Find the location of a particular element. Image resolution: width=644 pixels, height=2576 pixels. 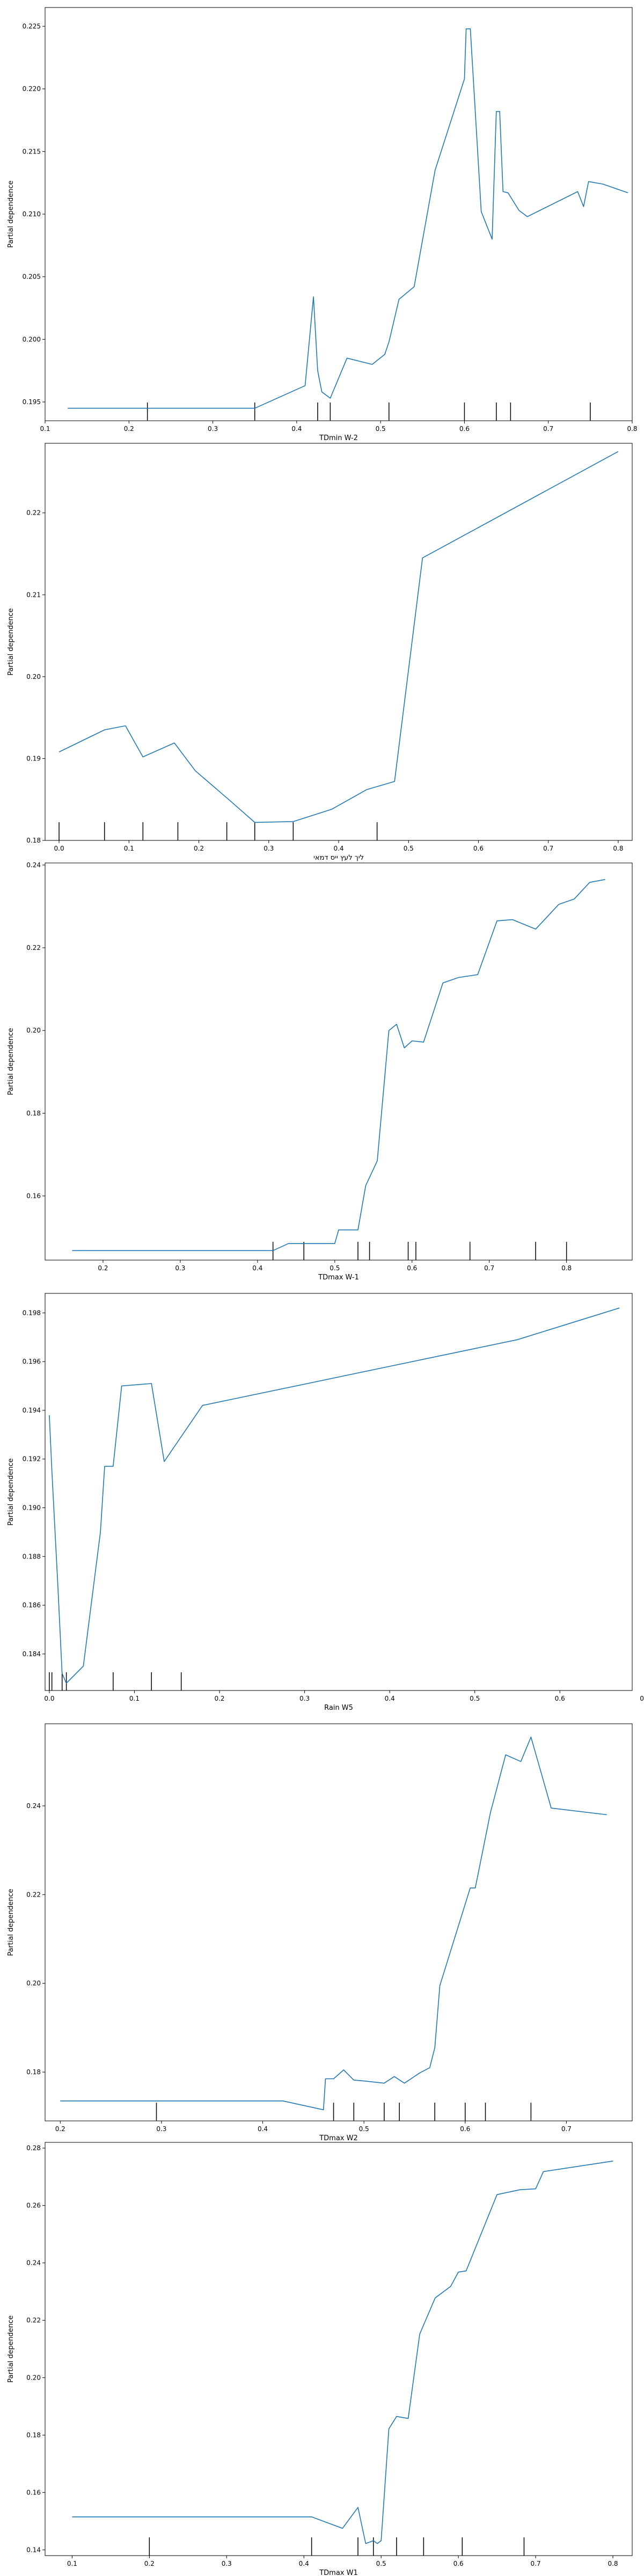

y-tick-label: 0.18 is located at coordinates (33, 840).